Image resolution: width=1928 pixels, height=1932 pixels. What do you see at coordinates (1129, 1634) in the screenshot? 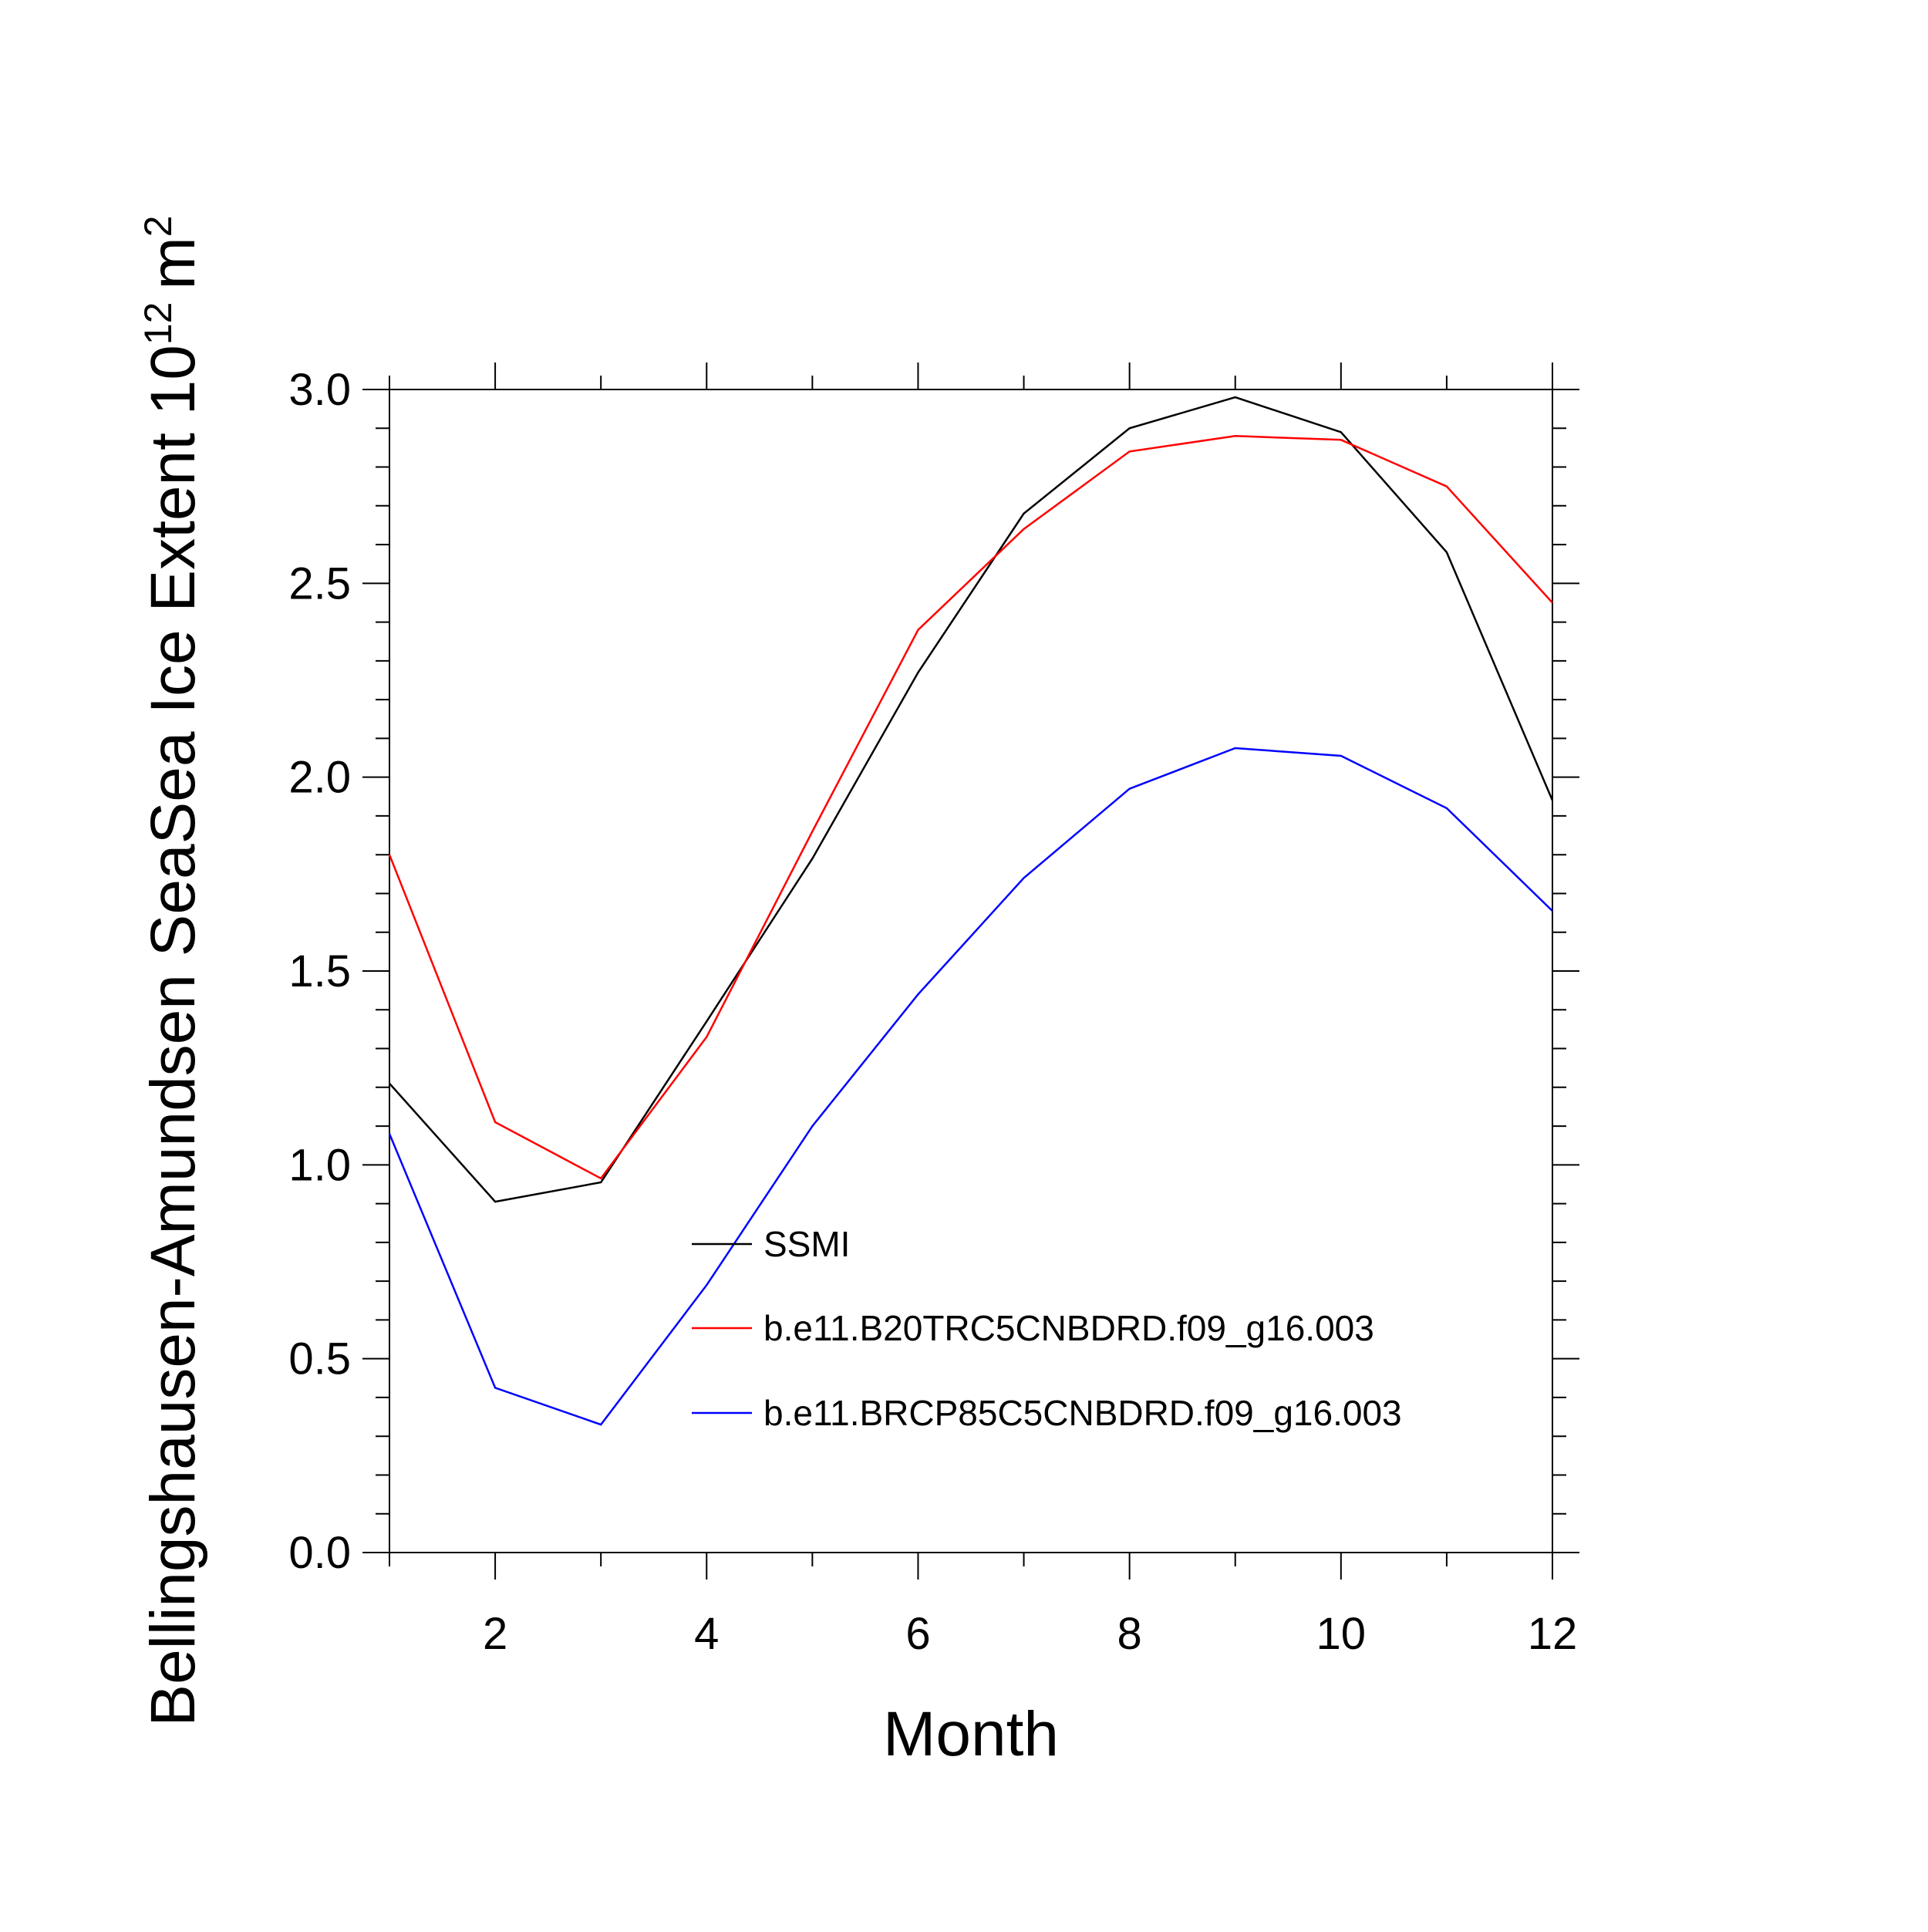
I see `x-tick-label: 8` at bounding box center [1129, 1634].